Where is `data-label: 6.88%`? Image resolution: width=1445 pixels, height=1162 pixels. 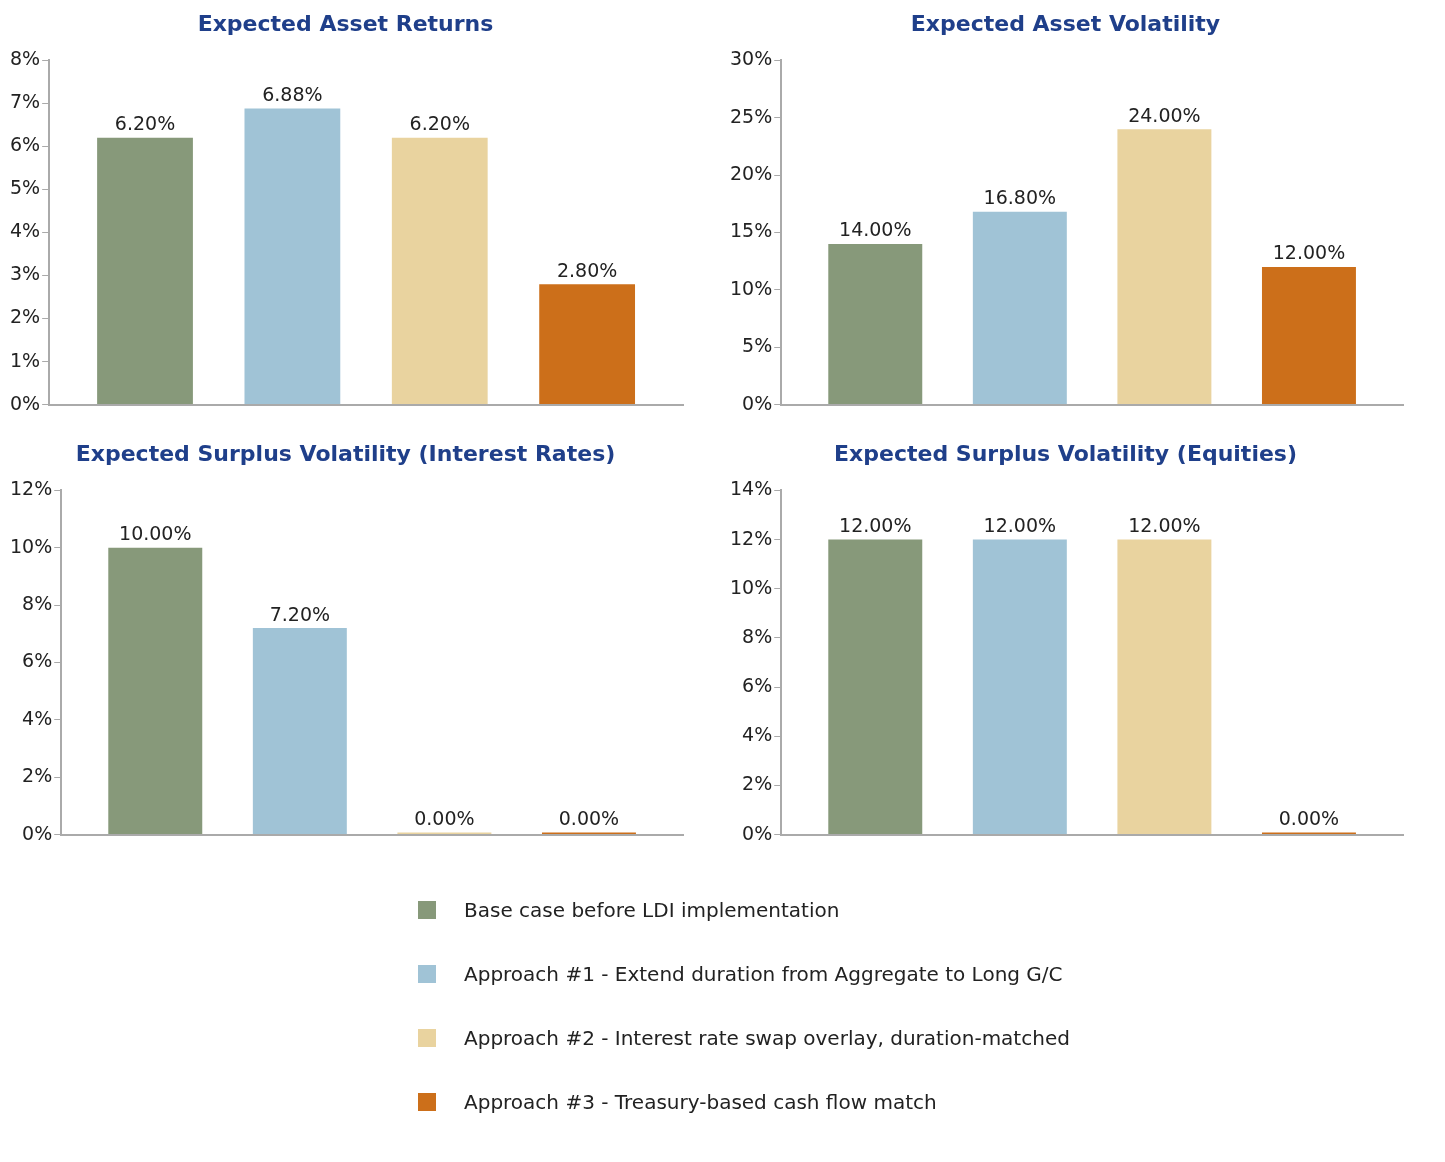 data-label: 6.88% is located at coordinates (292, 94).